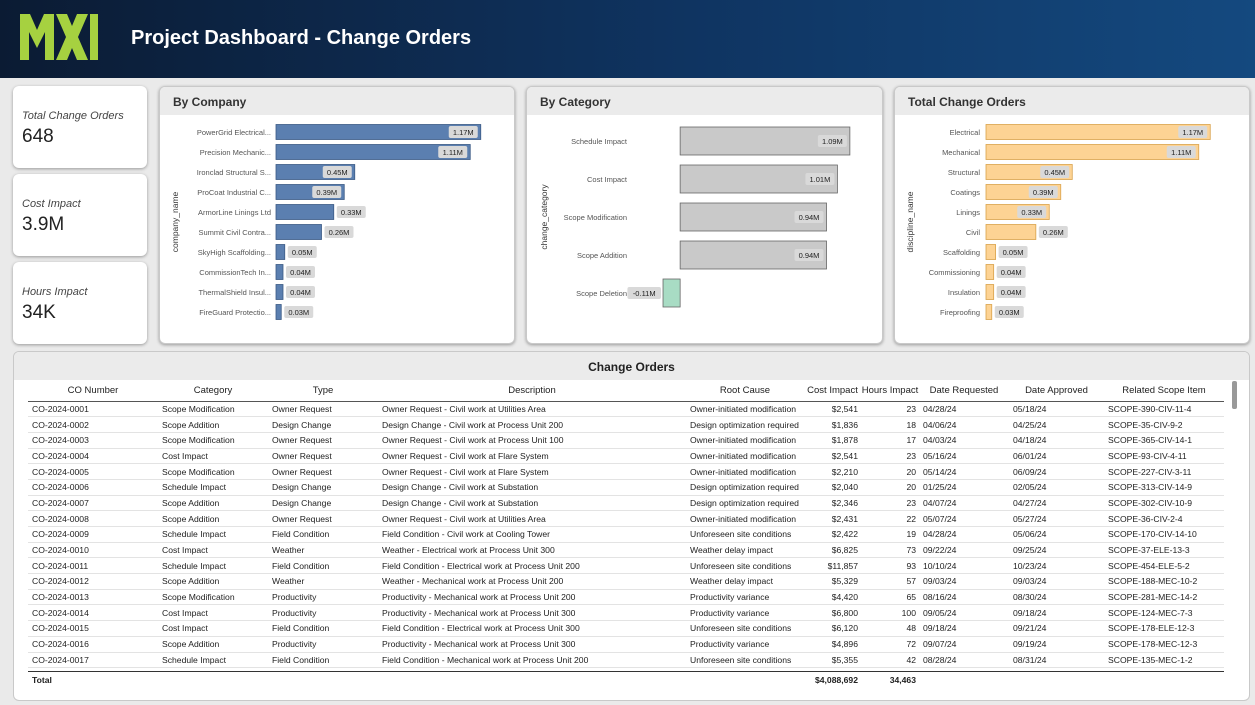 The height and width of the screenshot is (705, 1255). I want to click on table-cell: Weather, so click(323, 581).